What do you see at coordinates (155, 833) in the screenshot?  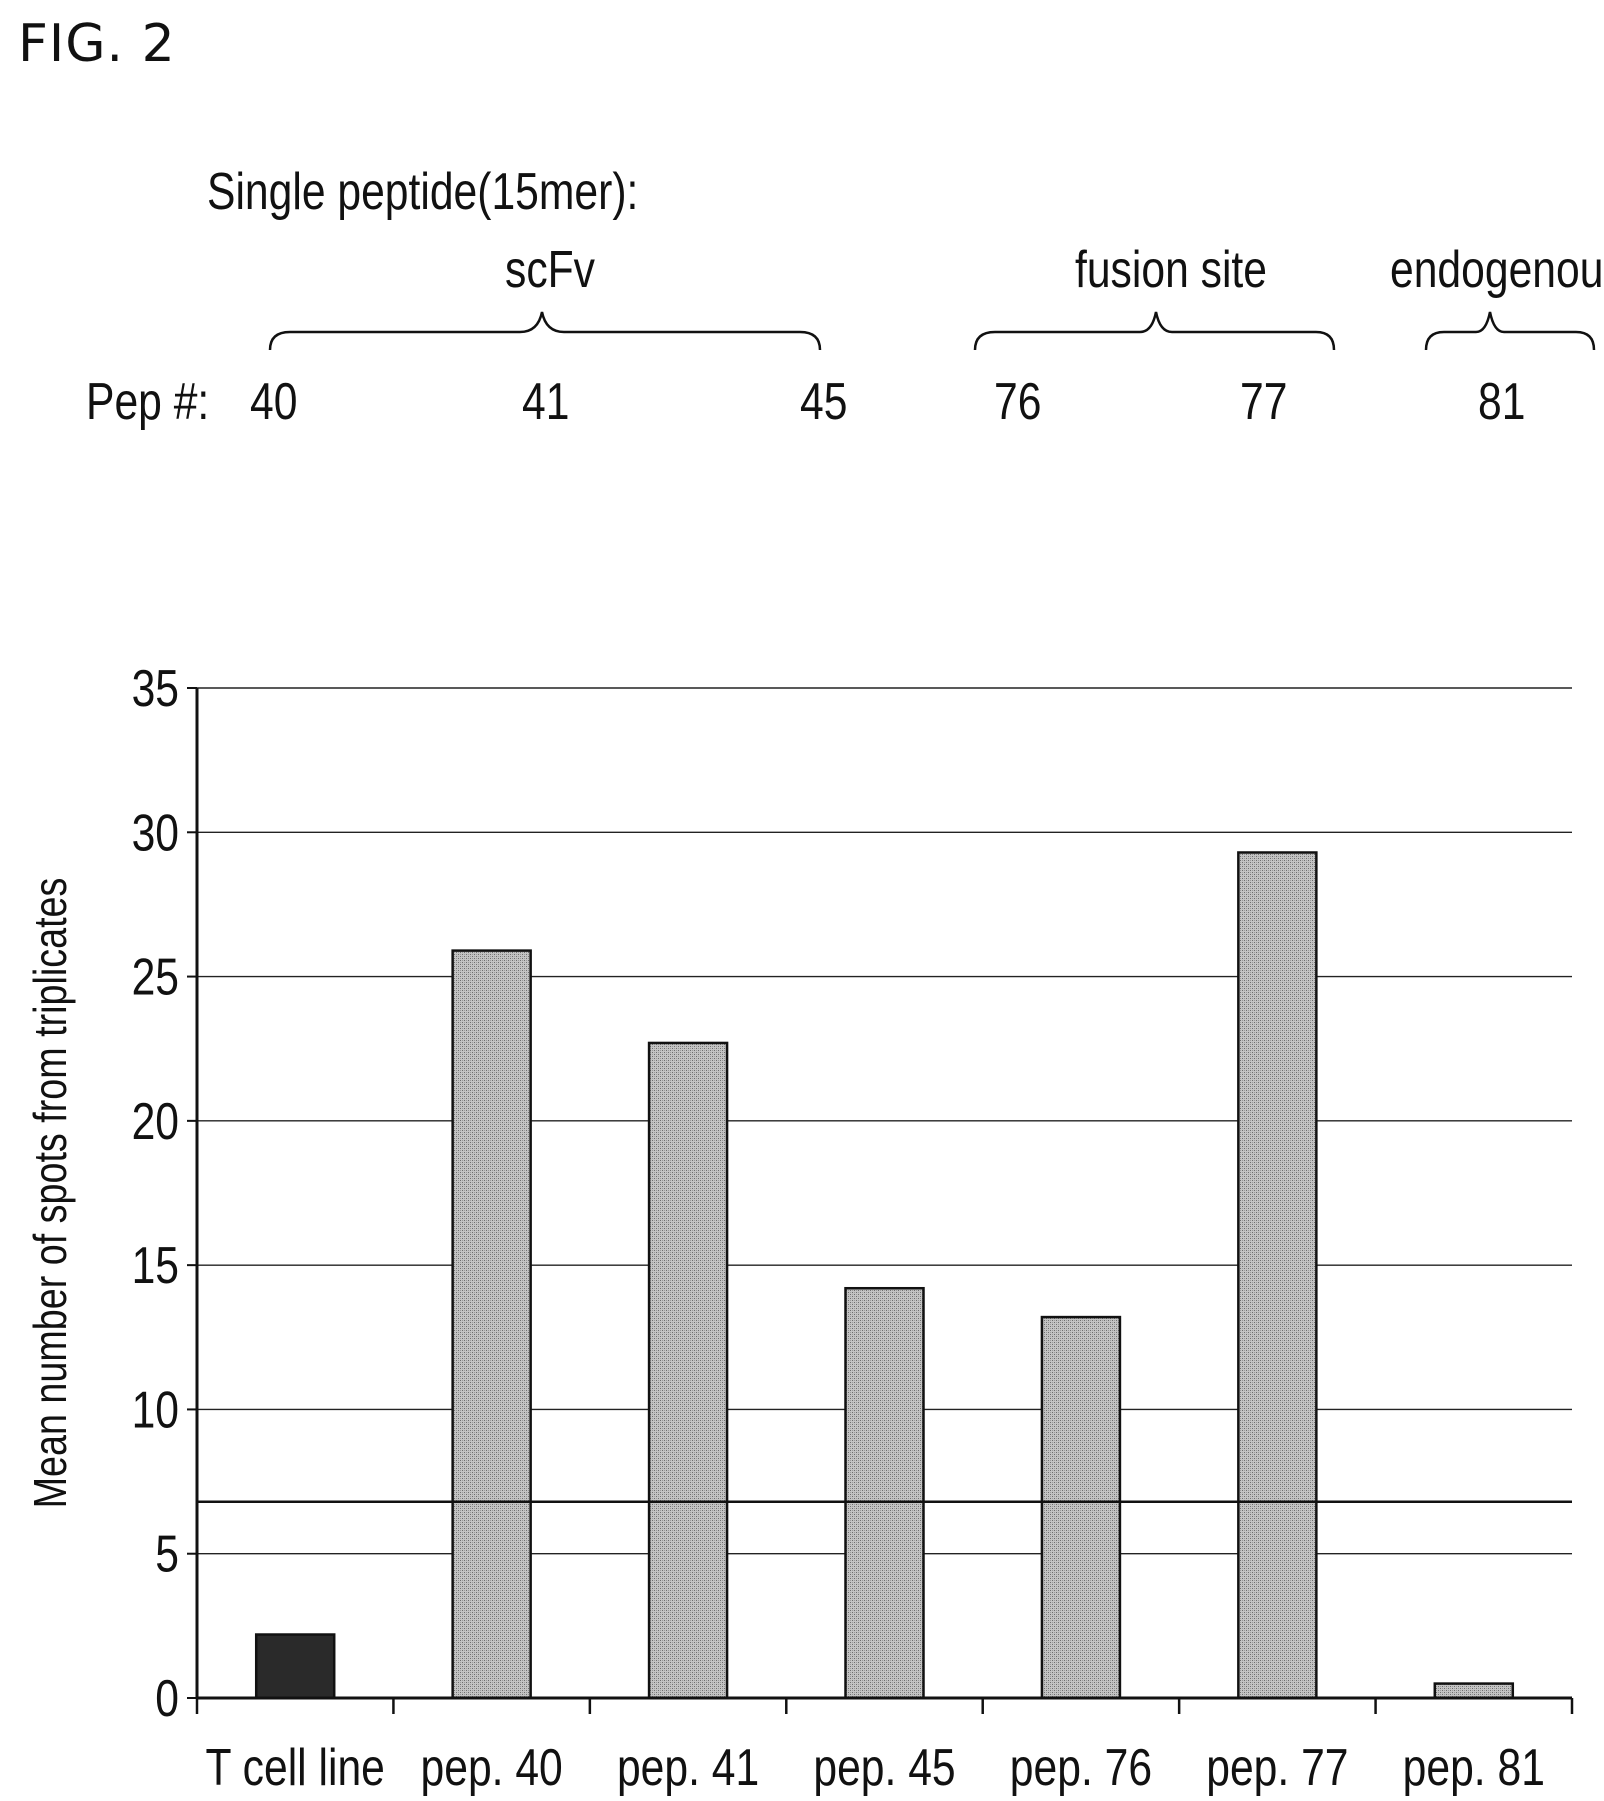 I see `y-tick-label-30: 30` at bounding box center [155, 833].